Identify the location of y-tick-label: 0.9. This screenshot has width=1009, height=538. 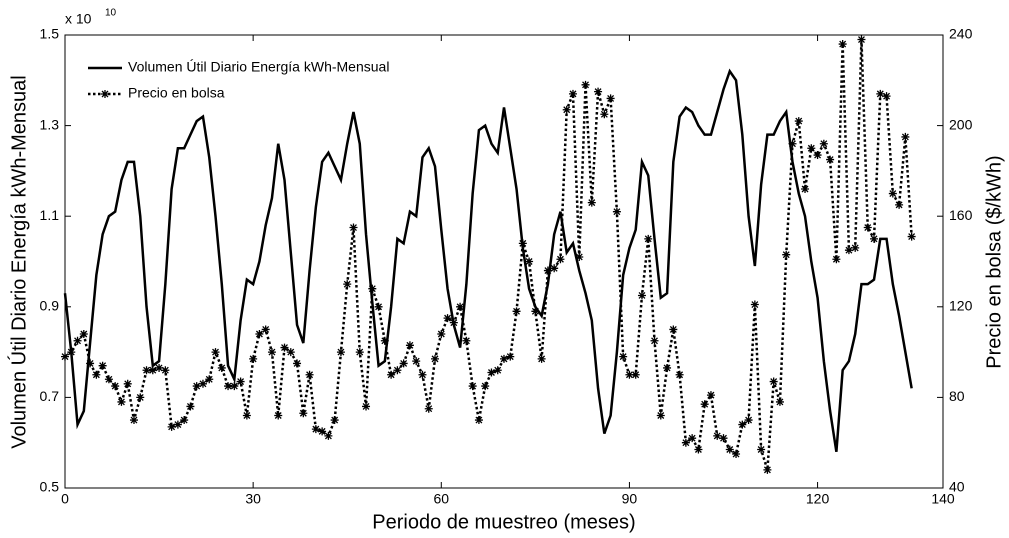
(50, 306).